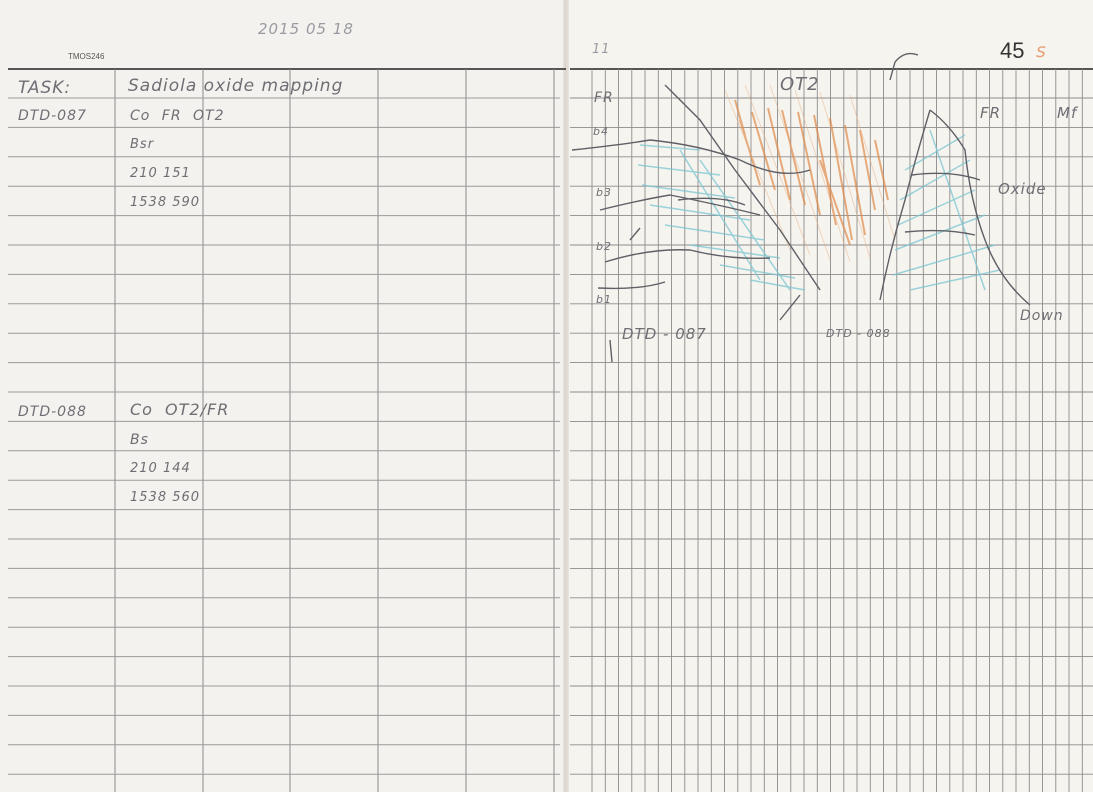  Describe the element at coordinates (604, 246) in the screenshot. I see `bench-label-b2: b2` at that location.